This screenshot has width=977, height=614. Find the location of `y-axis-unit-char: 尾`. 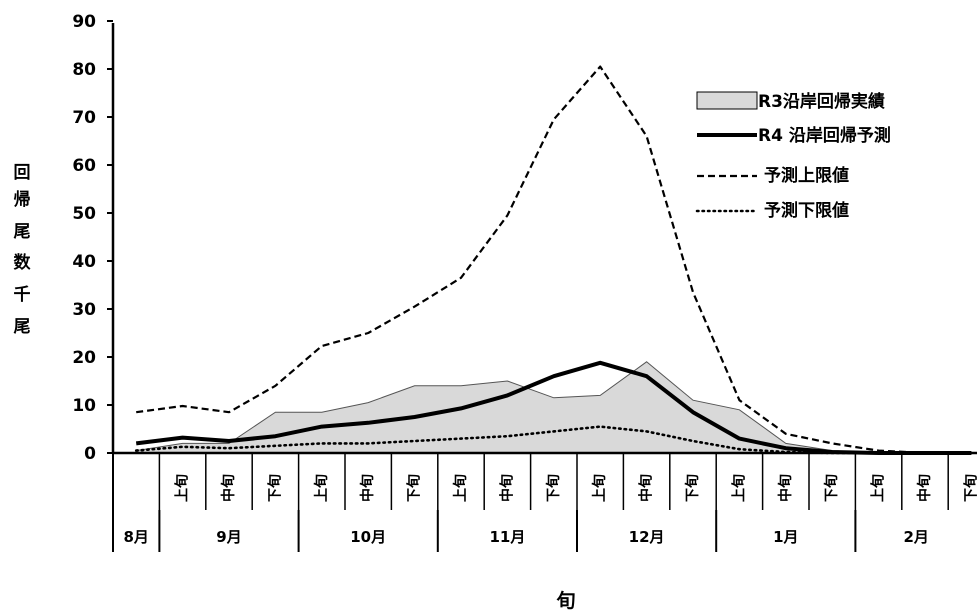

y-axis-unit-char: 尾 is located at coordinates (22, 327).